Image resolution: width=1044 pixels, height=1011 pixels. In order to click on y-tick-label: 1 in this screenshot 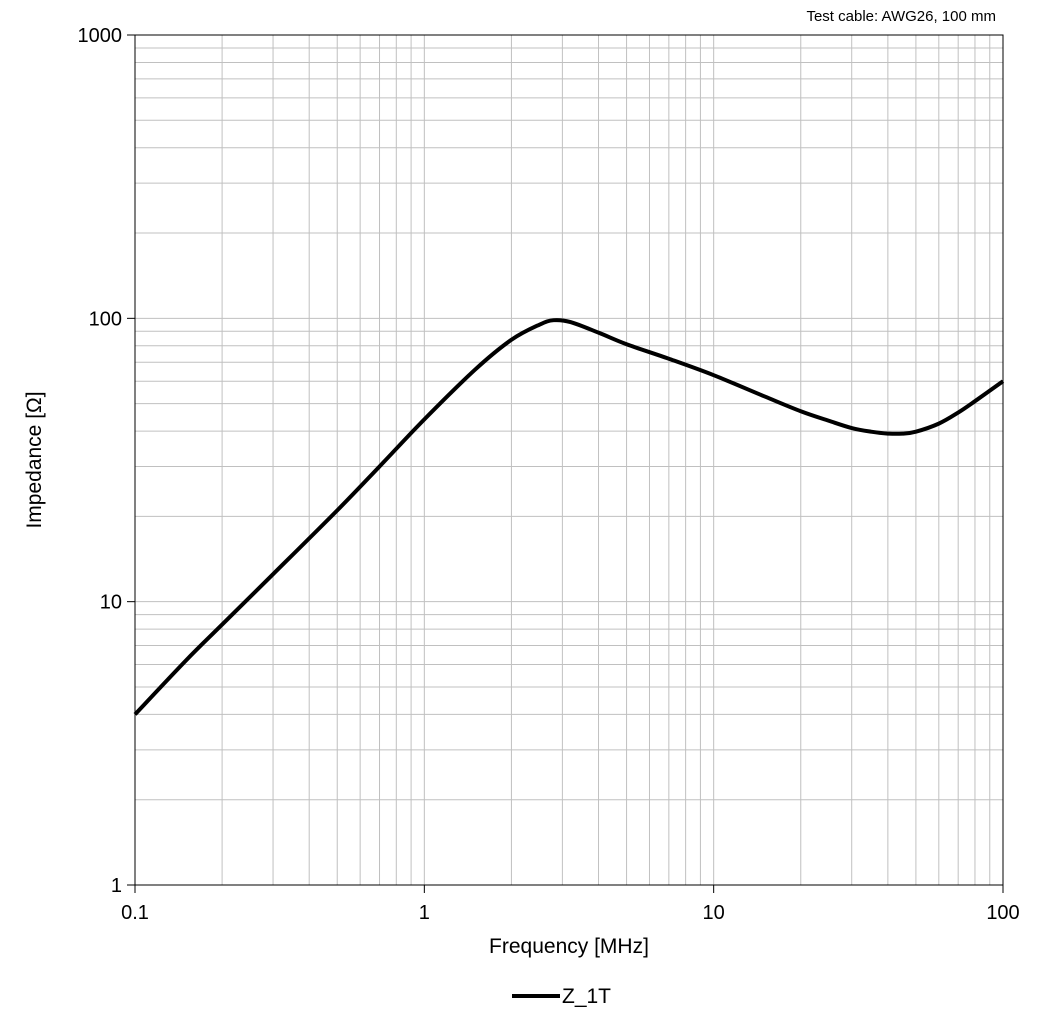, I will do `click(116, 886)`.